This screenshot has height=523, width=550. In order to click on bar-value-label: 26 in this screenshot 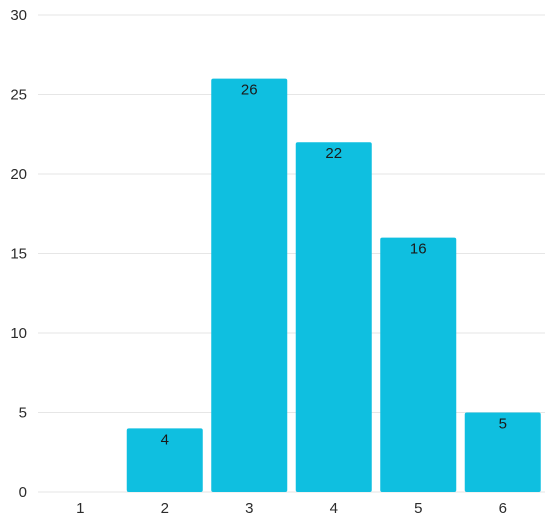, I will do `click(249, 90)`.